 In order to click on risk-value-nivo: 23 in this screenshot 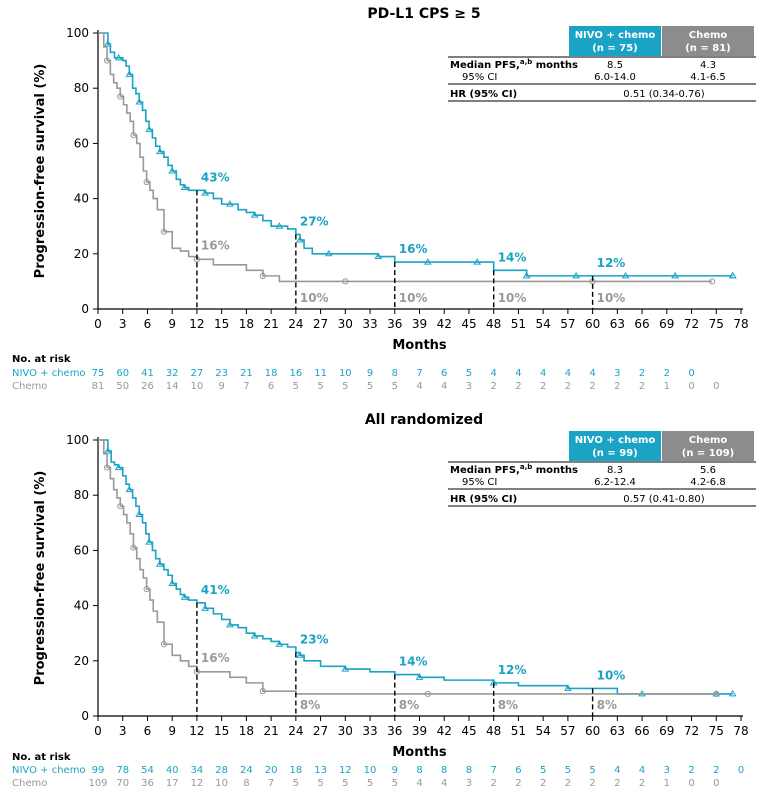, I will do `click(221, 373)`.